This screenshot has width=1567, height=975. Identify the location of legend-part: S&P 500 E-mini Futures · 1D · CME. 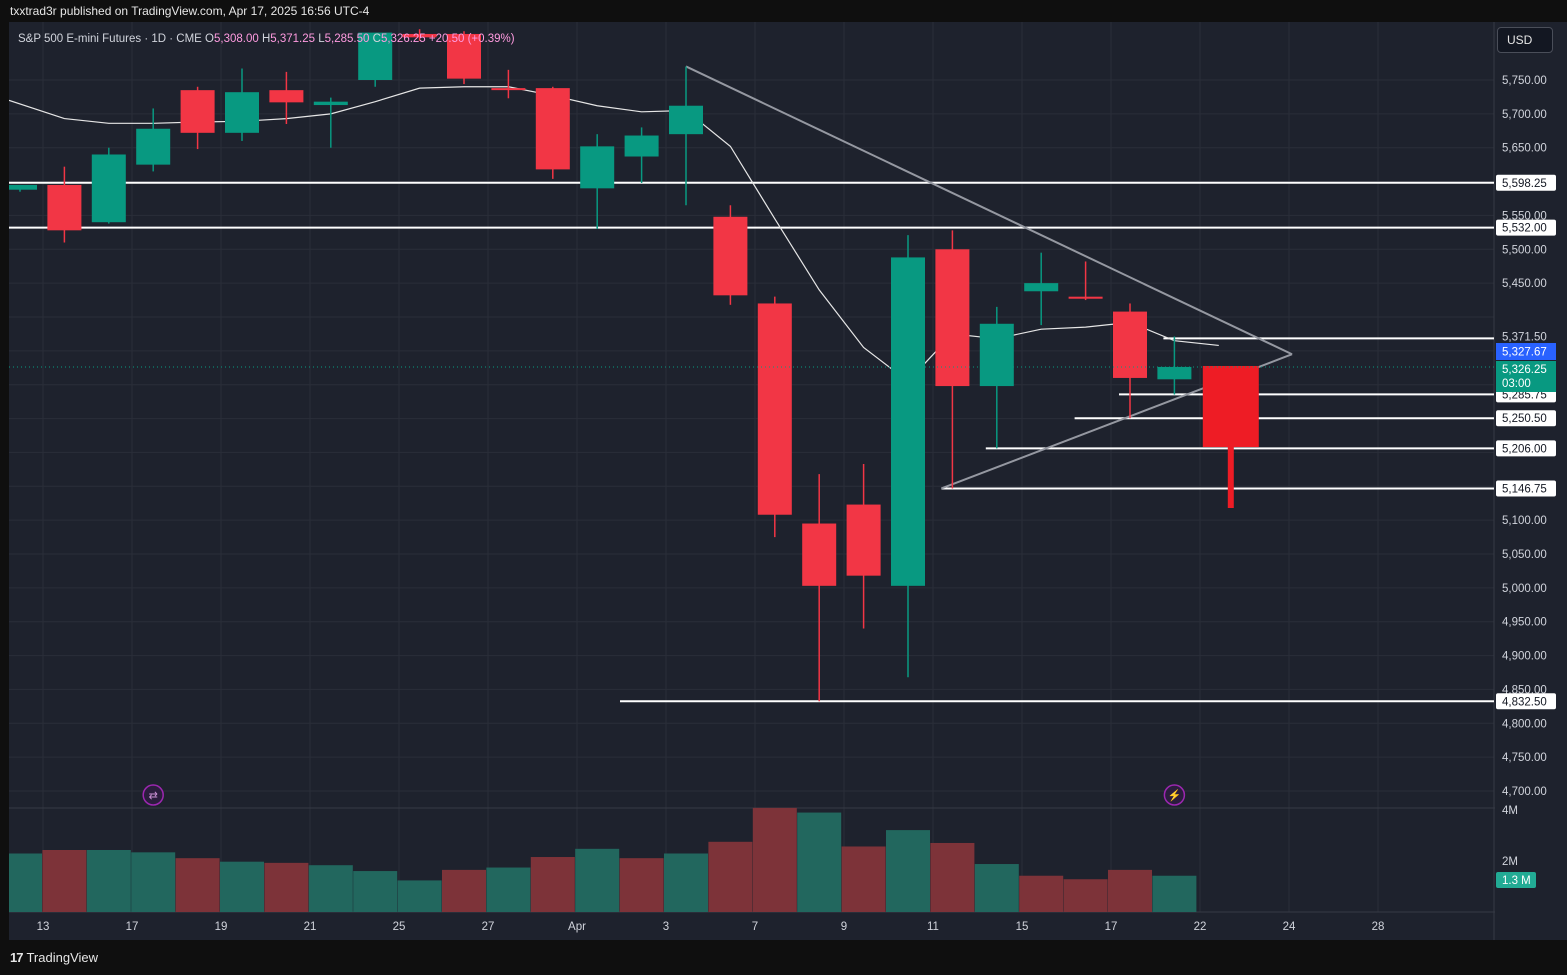
(111, 39).